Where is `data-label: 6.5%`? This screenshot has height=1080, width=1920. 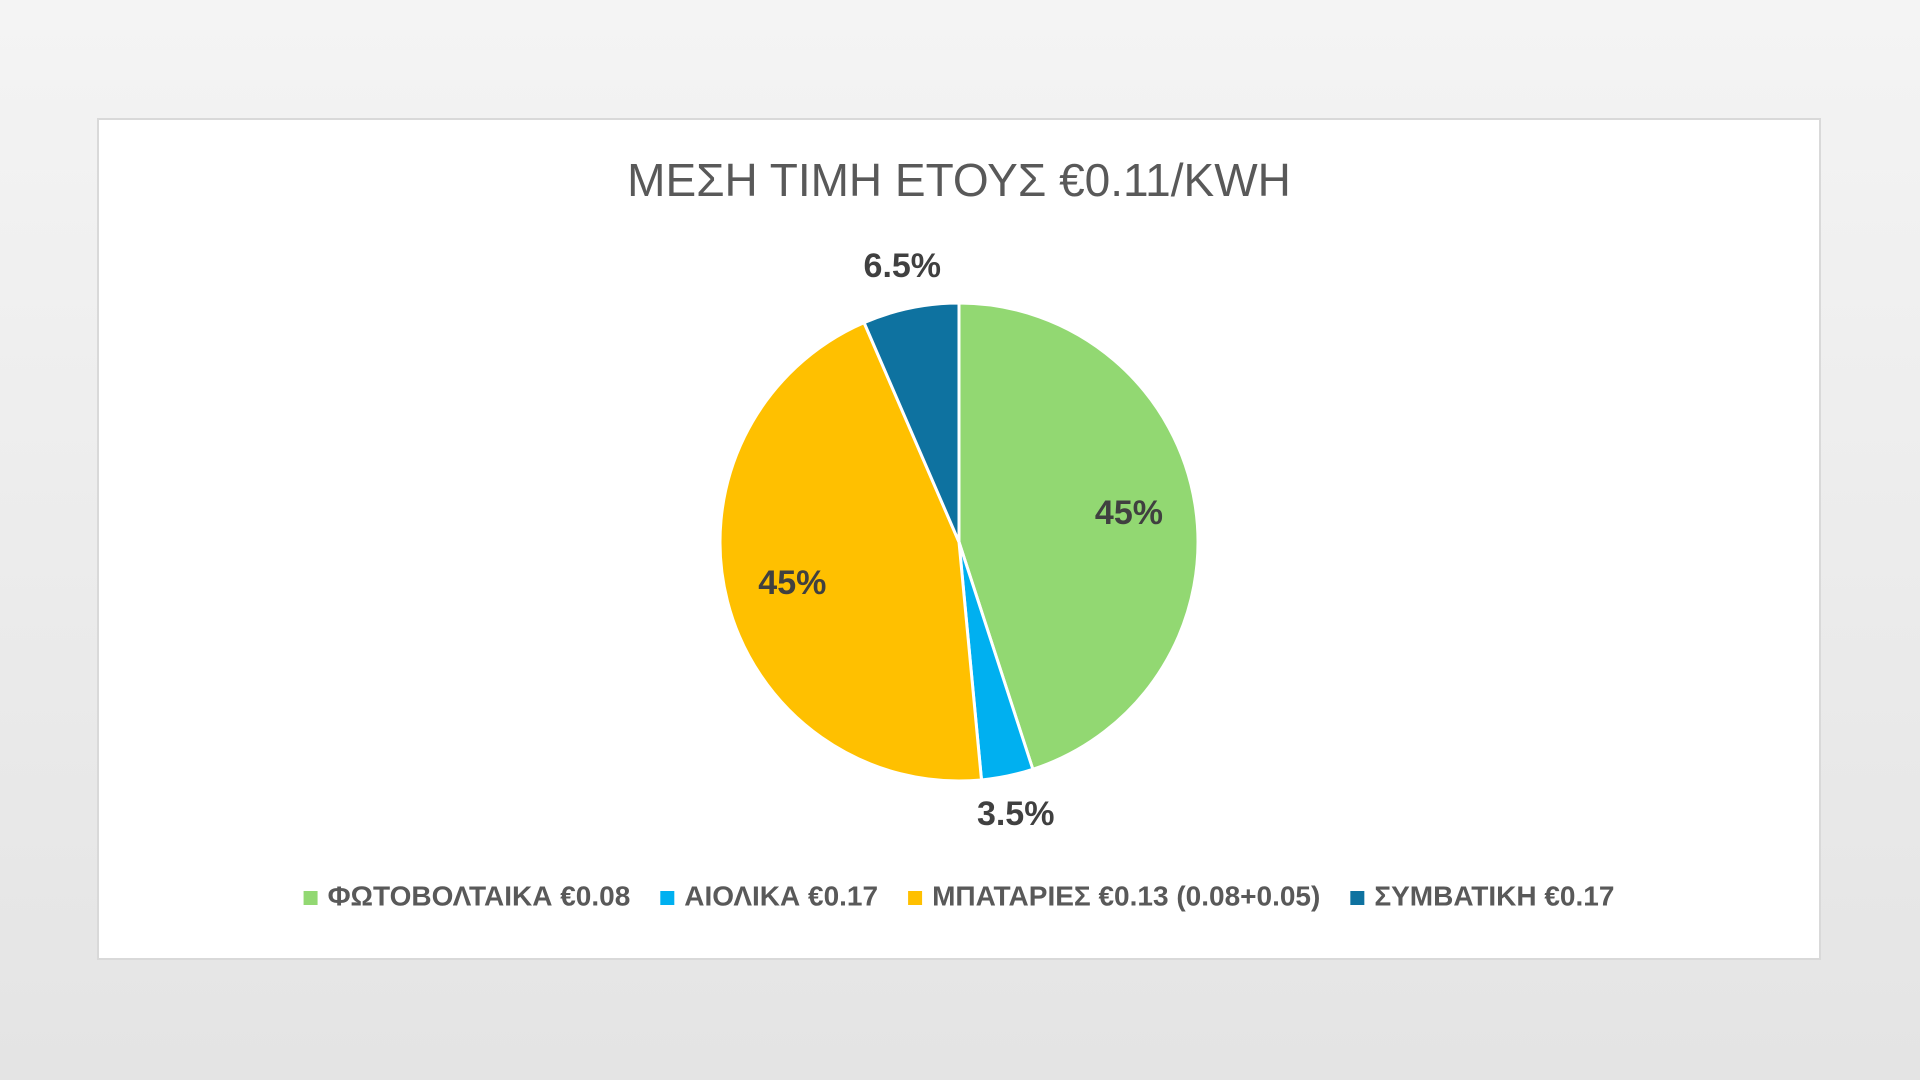 data-label: 6.5% is located at coordinates (903, 266).